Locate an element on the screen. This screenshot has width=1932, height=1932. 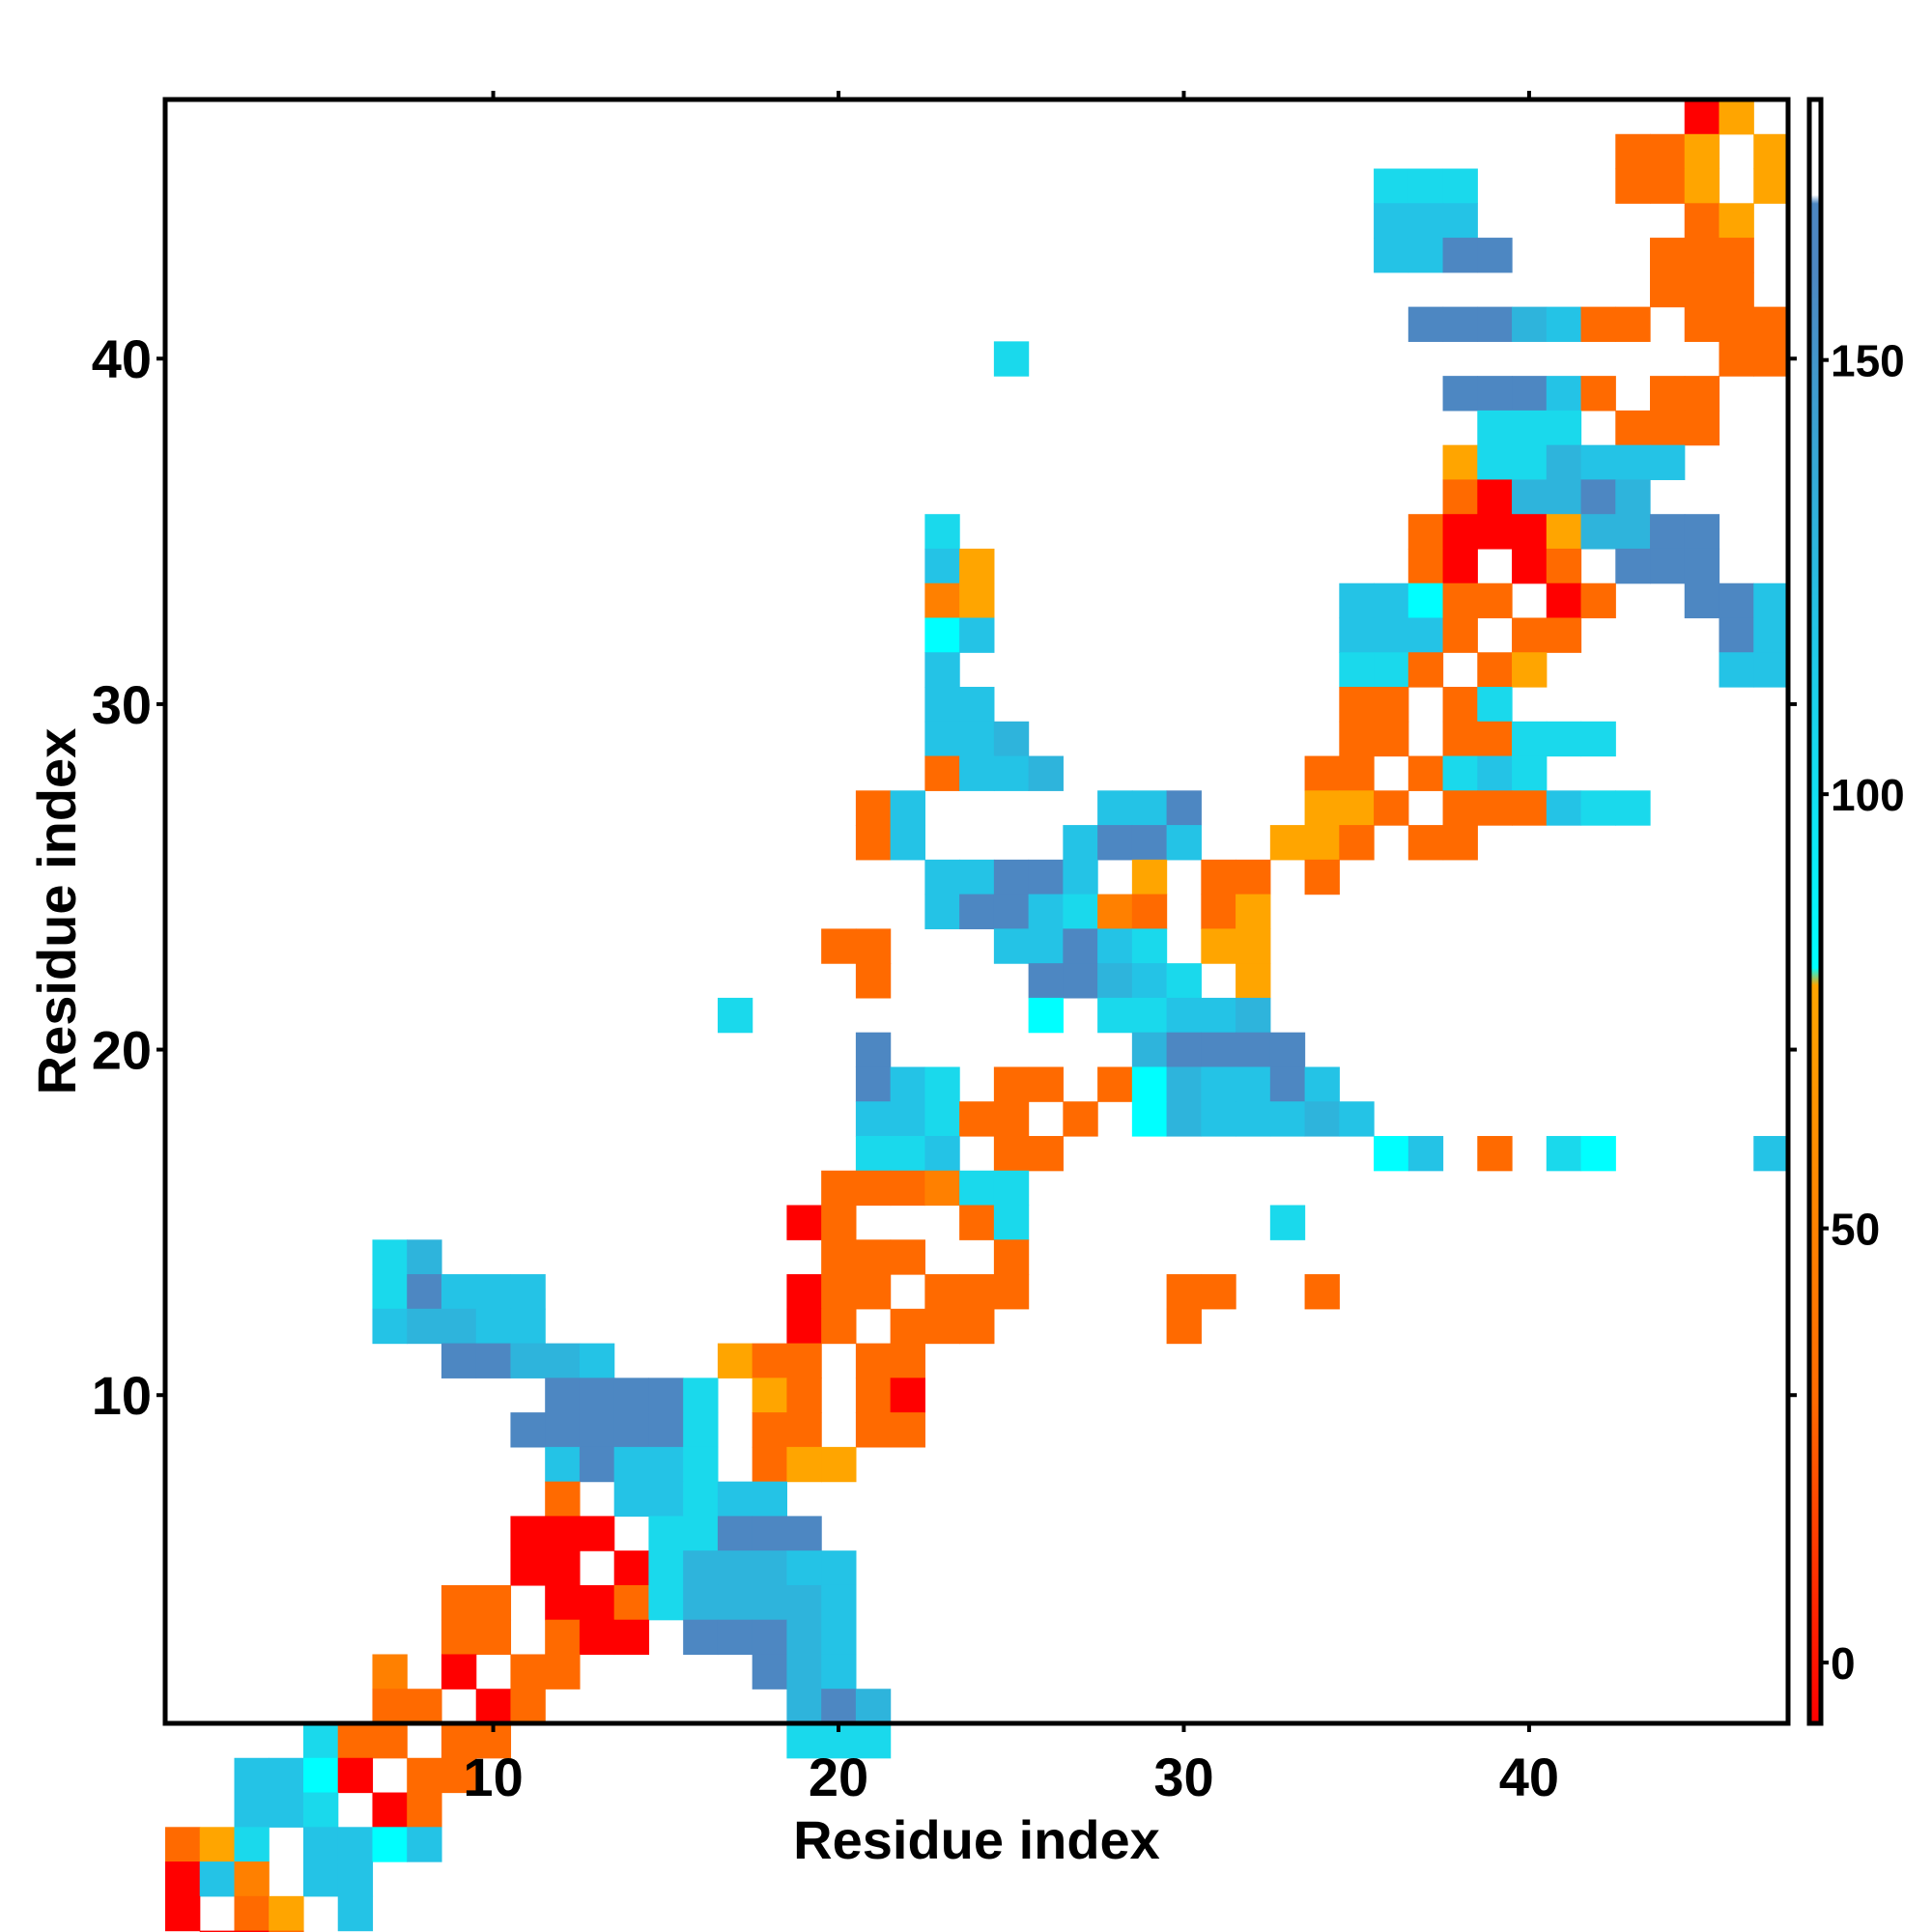
colorbar-gradient is located at coordinates (1815, 911).